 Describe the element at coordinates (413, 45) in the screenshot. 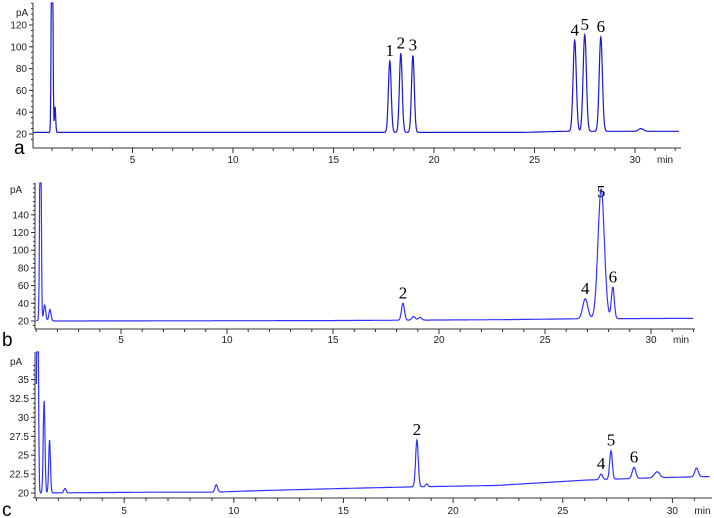

I see `peak-label: 3` at that location.